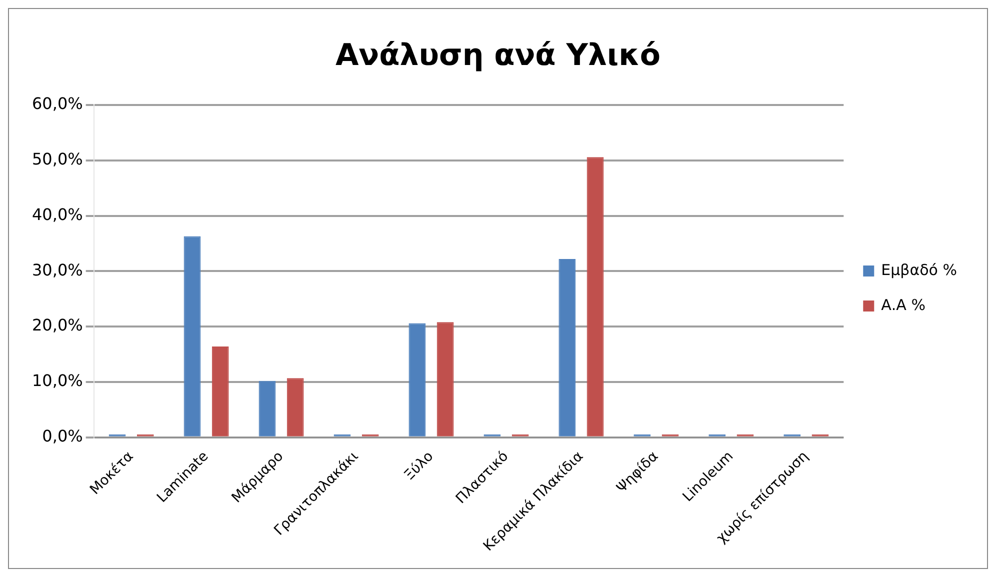  Describe the element at coordinates (57, 214) in the screenshot. I see `y-tick-label: 40,0%` at that location.